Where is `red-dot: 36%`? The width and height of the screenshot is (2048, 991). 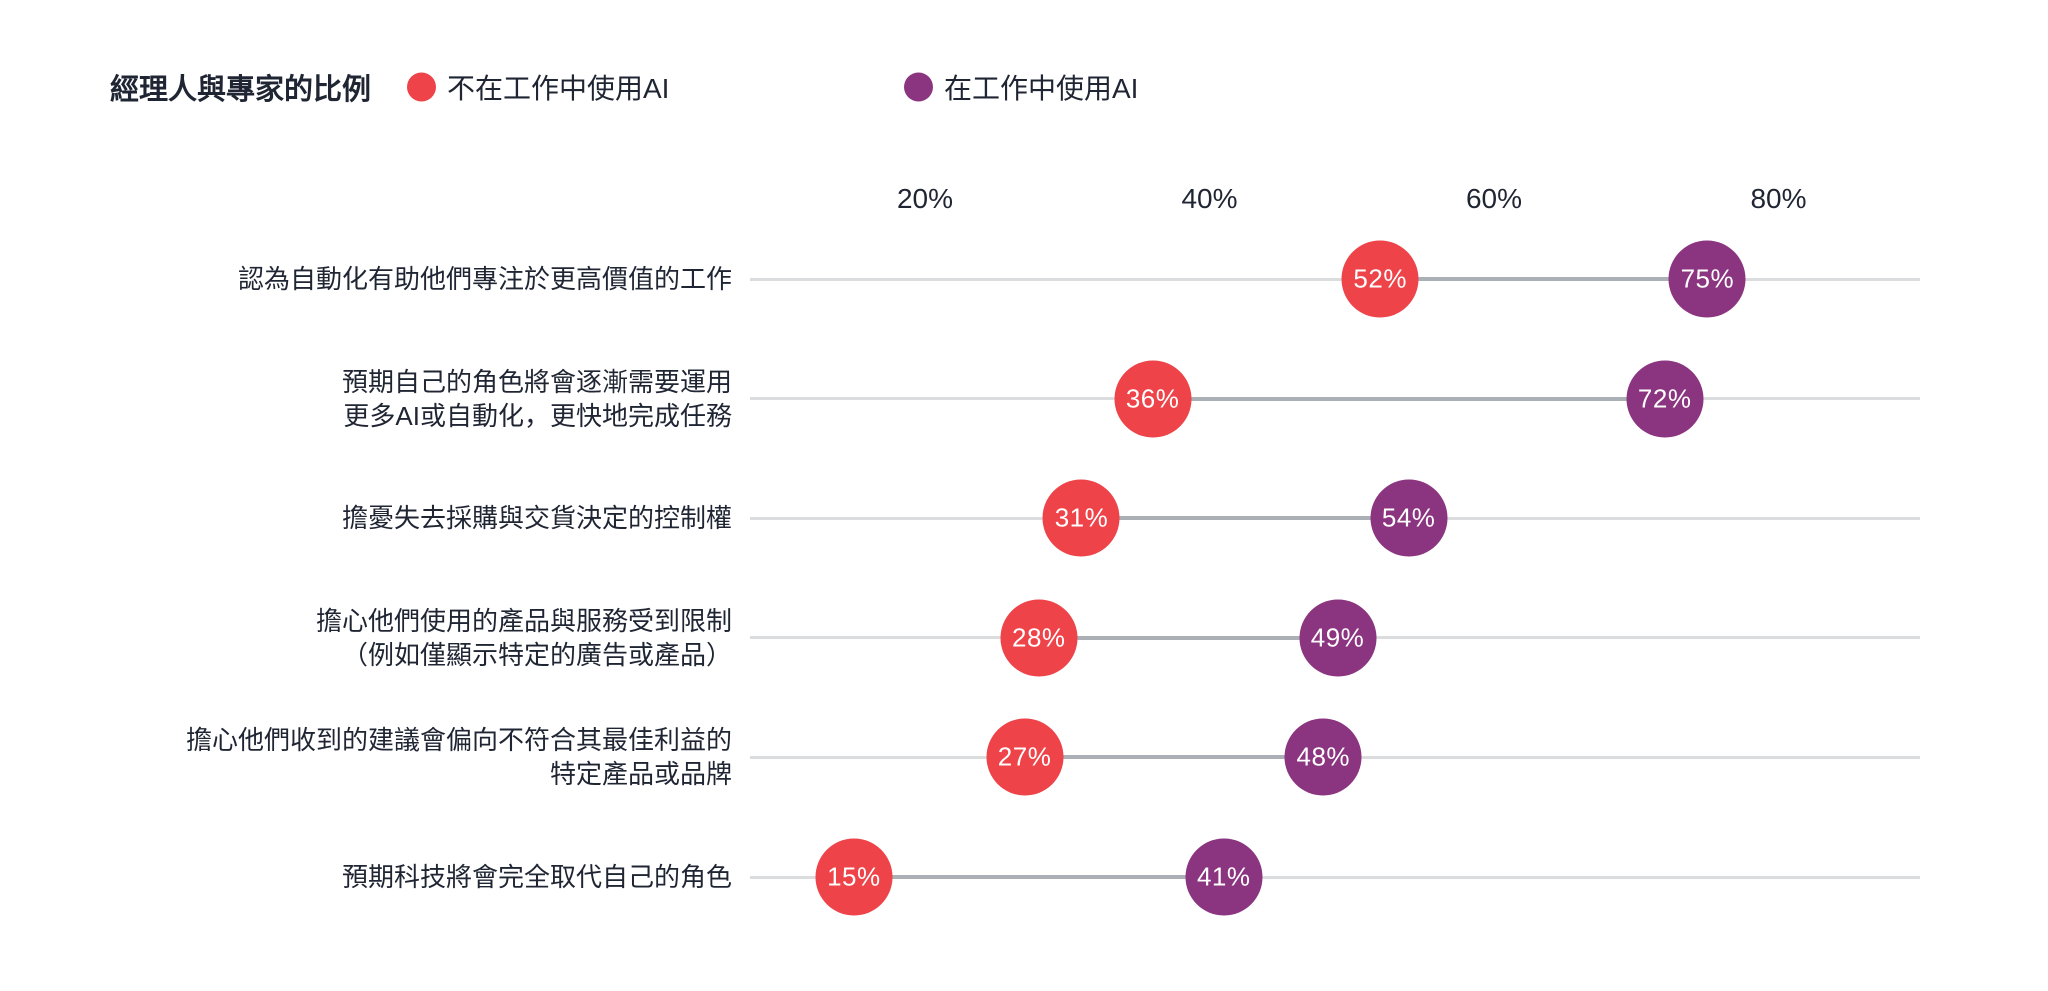
red-dot: 36% is located at coordinates (1153, 399).